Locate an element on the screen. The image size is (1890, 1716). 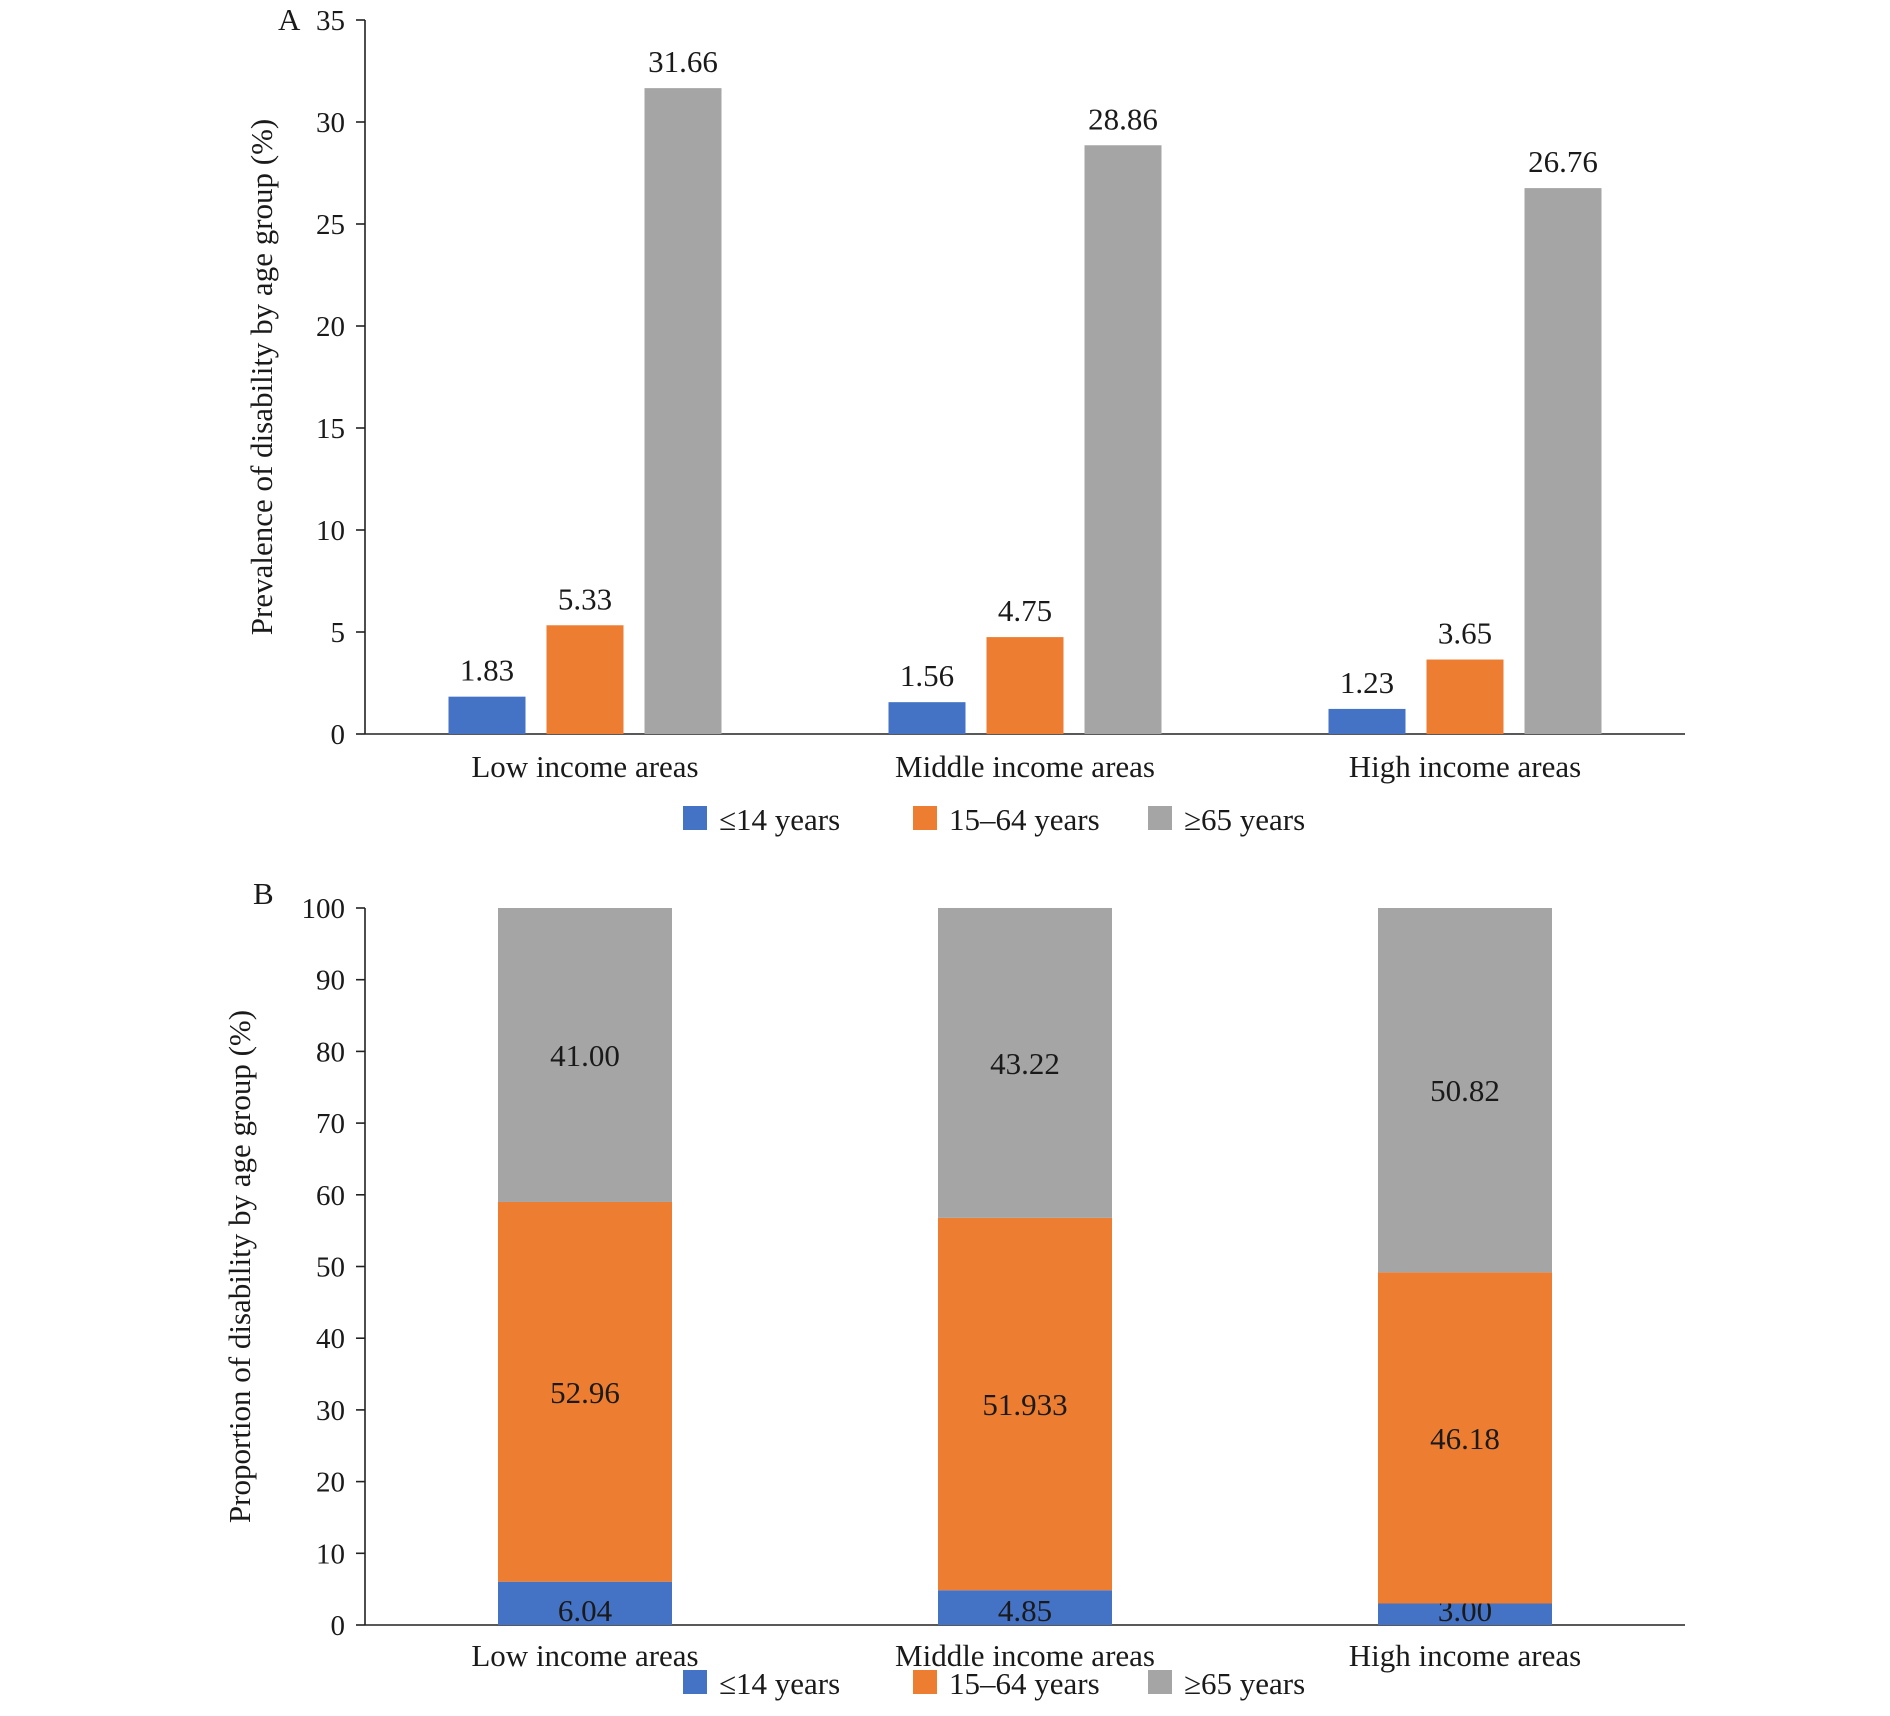
y-tick-label: 80 is located at coordinates (330, 1052).